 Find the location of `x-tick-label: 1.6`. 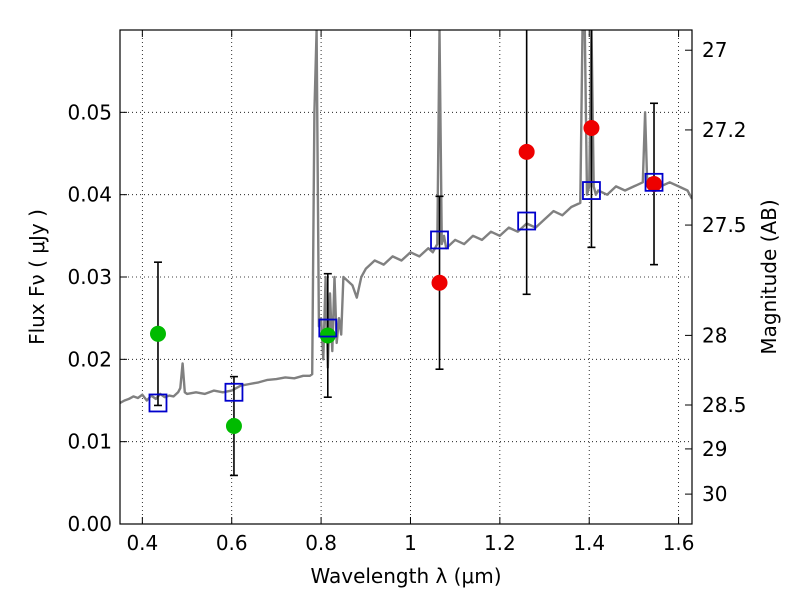

x-tick-label: 1.6 is located at coordinates (679, 543).